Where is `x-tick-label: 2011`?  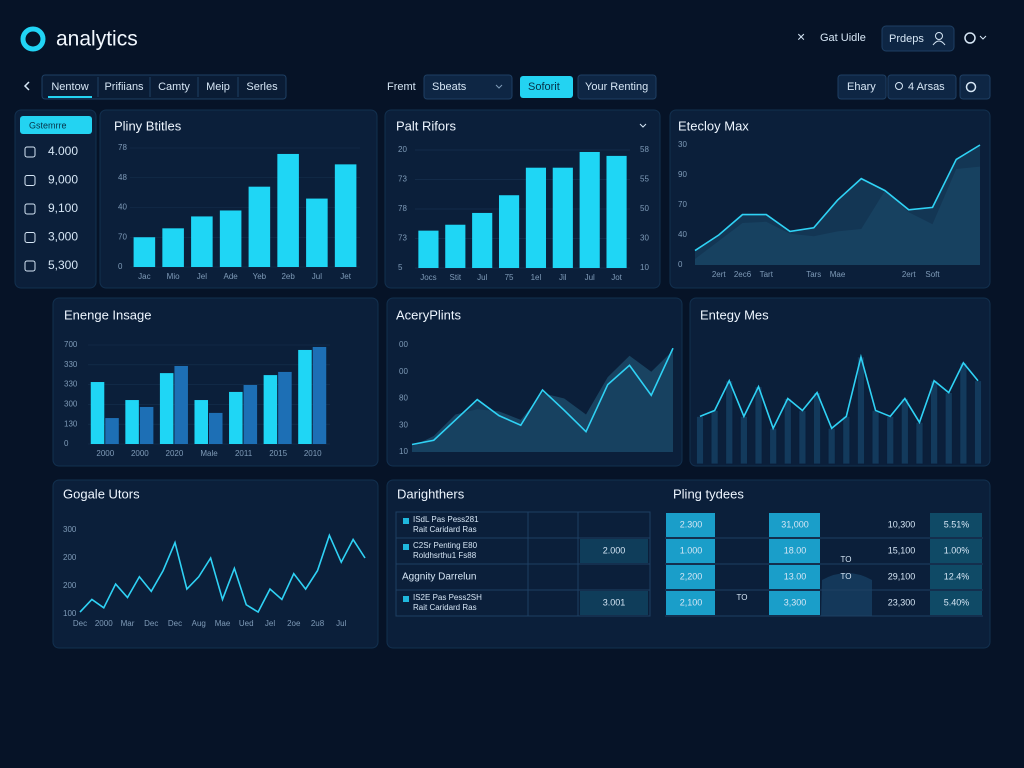
x-tick-label: 2011 is located at coordinates (244, 453).